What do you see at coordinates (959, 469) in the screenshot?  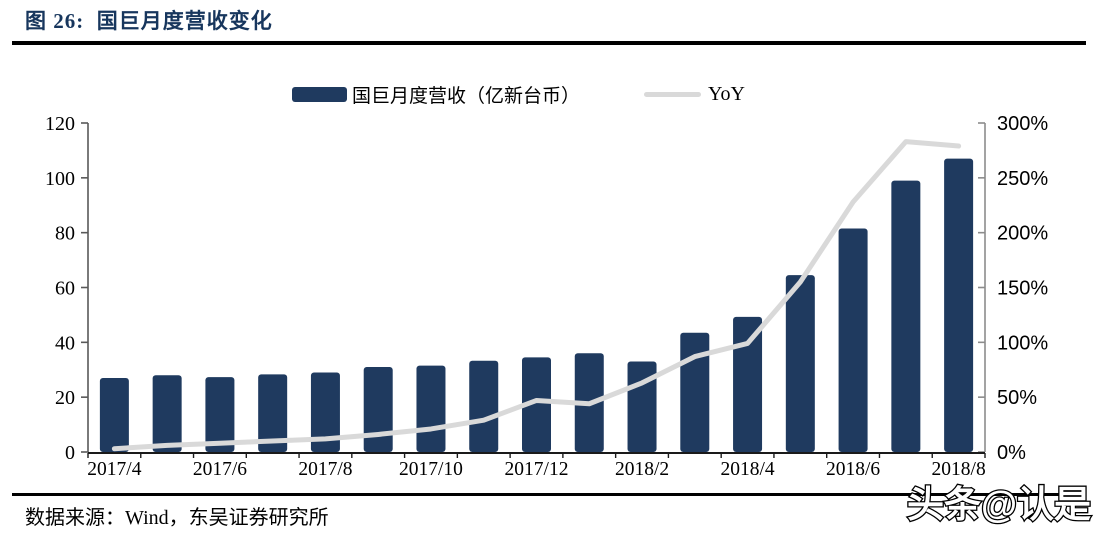 I see `x-axis-tick-label: 2018/8` at bounding box center [959, 469].